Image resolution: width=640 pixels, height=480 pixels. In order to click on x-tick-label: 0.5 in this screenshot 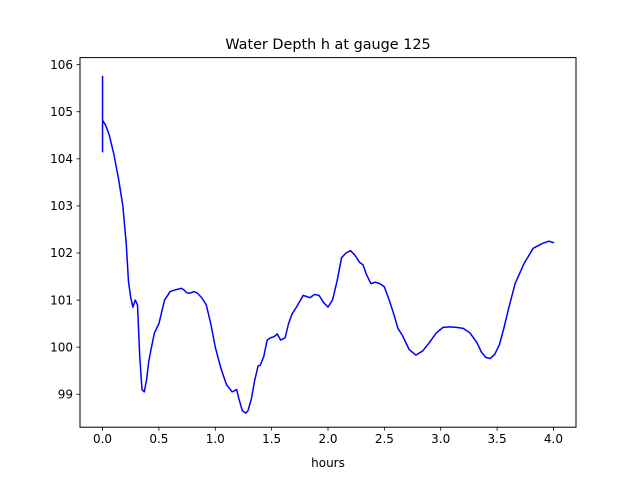, I will do `click(158, 439)`.